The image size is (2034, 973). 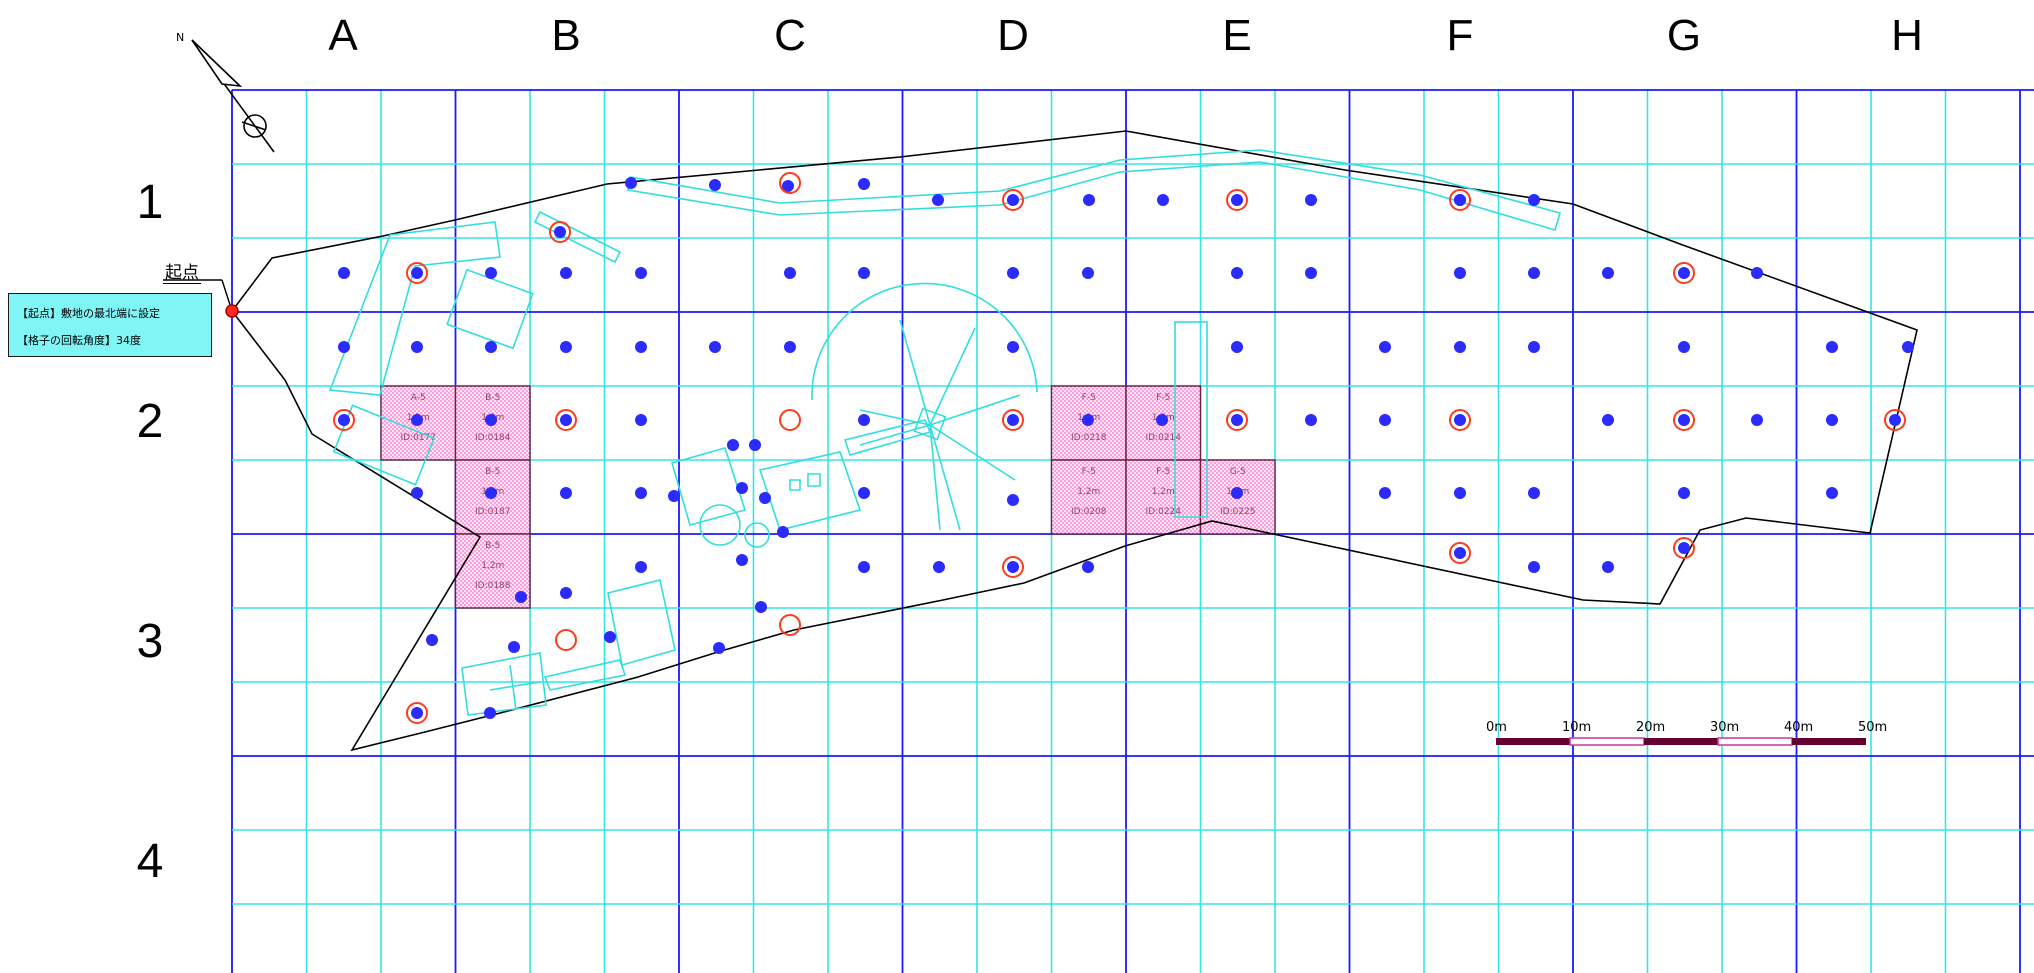 What do you see at coordinates (418, 438) in the screenshot?
I see `hatched-cell-label: ID:0177` at bounding box center [418, 438].